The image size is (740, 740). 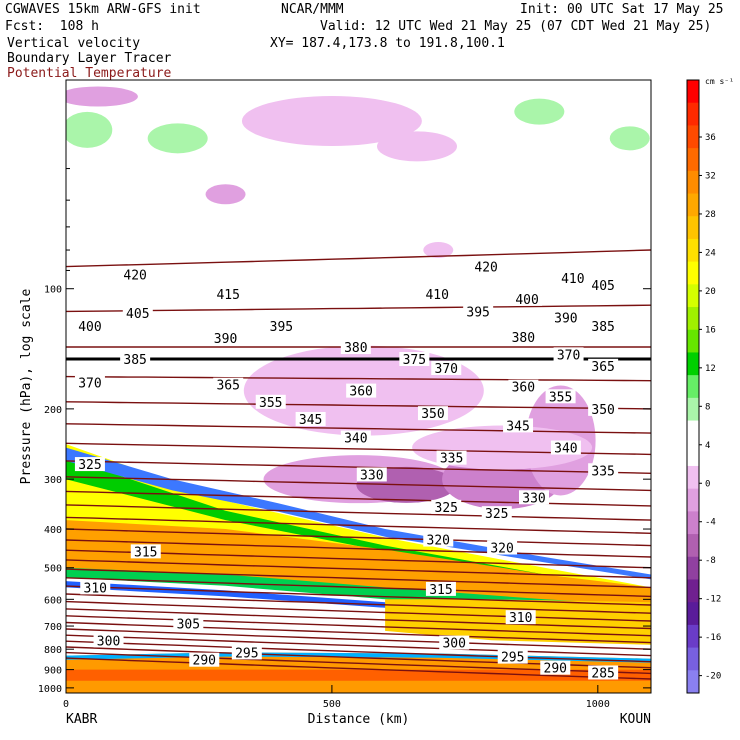 What do you see at coordinates (89, 73) in the screenshot?
I see `field-potential-temperature: Potential Temperature` at bounding box center [89, 73].